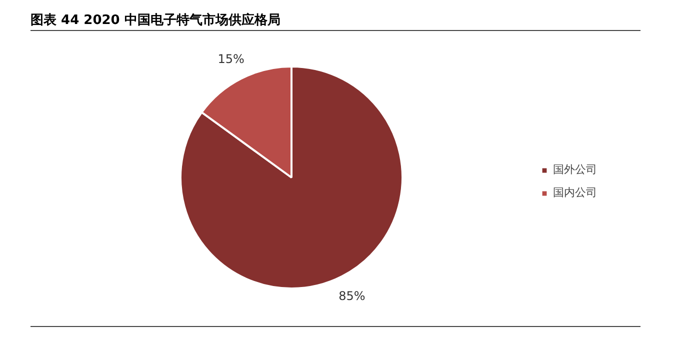 The width and height of the screenshot is (675, 347). What do you see at coordinates (575, 169) in the screenshot?
I see `legend-label: 国外公司` at bounding box center [575, 169].